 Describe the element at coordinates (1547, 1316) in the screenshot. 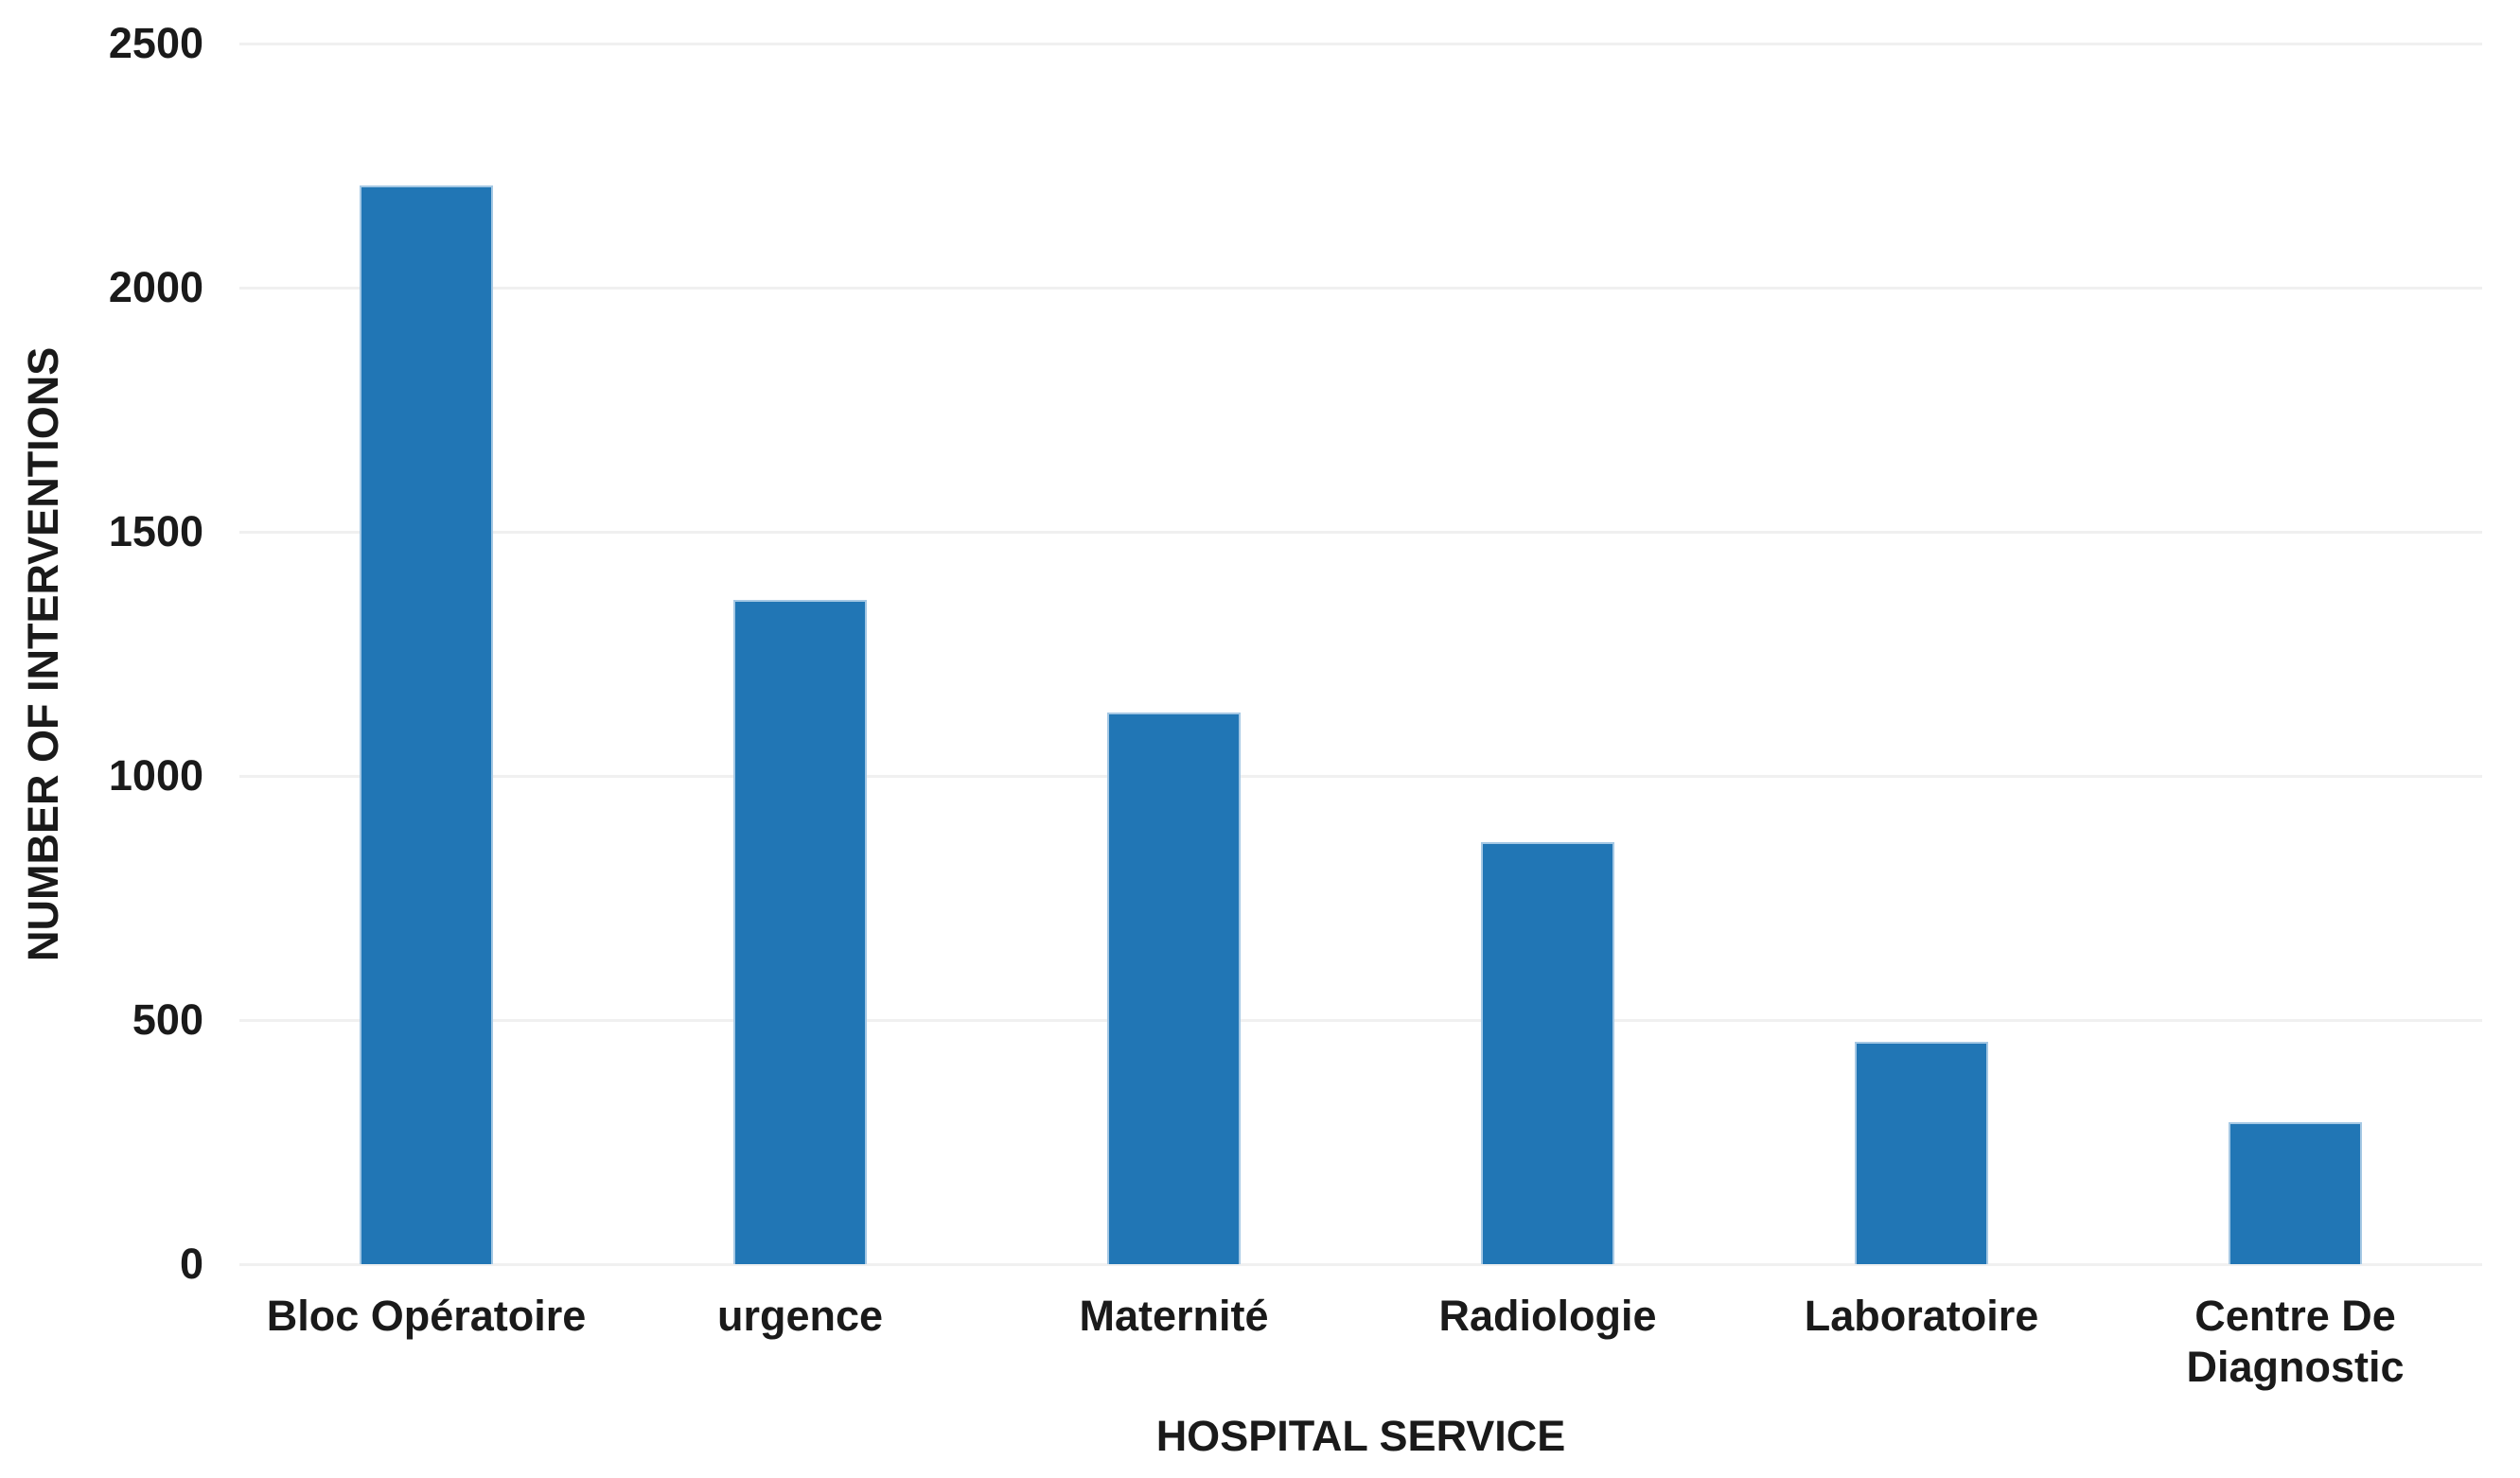

I see `category-label-3: Radiologie` at that location.